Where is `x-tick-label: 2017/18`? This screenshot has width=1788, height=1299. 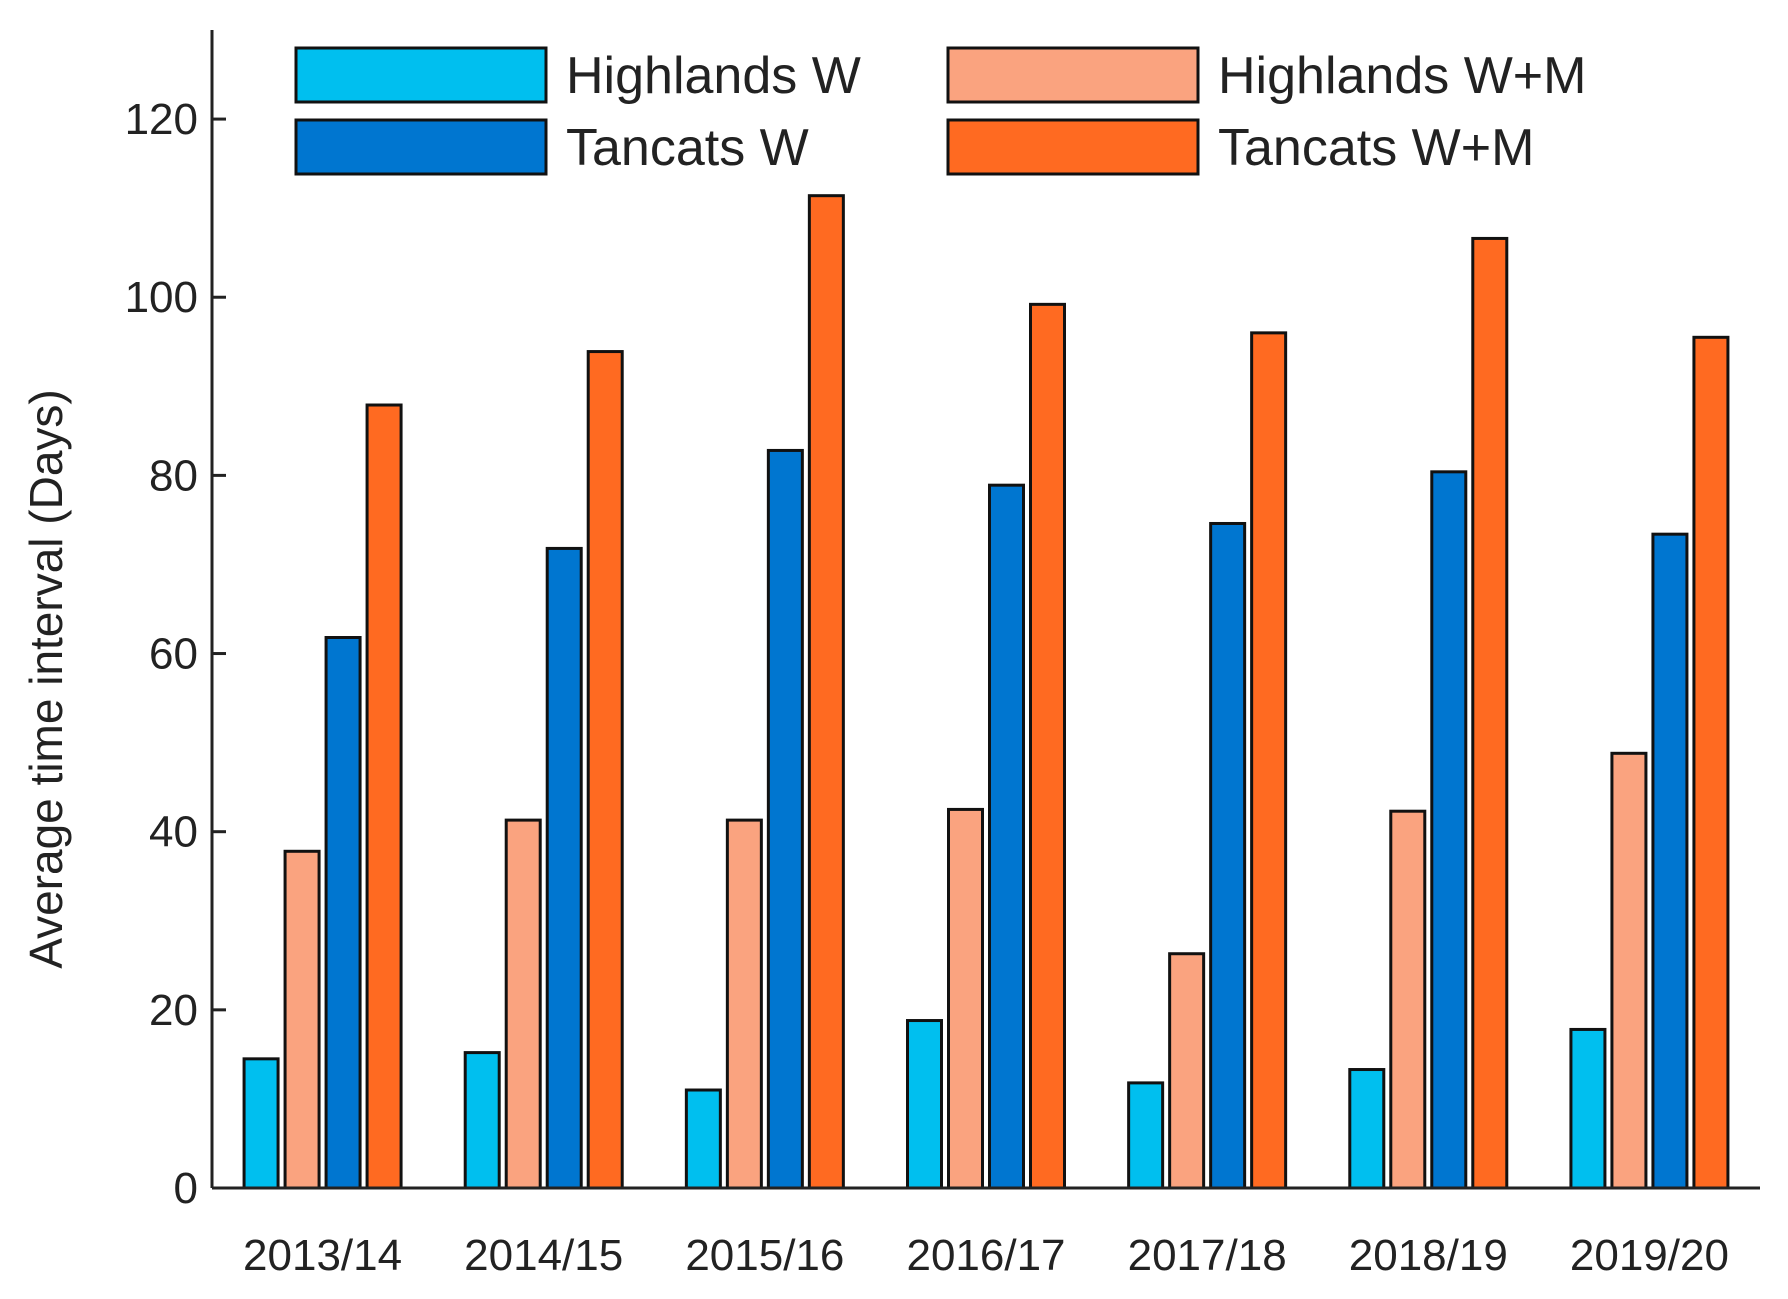 x-tick-label: 2017/18 is located at coordinates (1207, 1255).